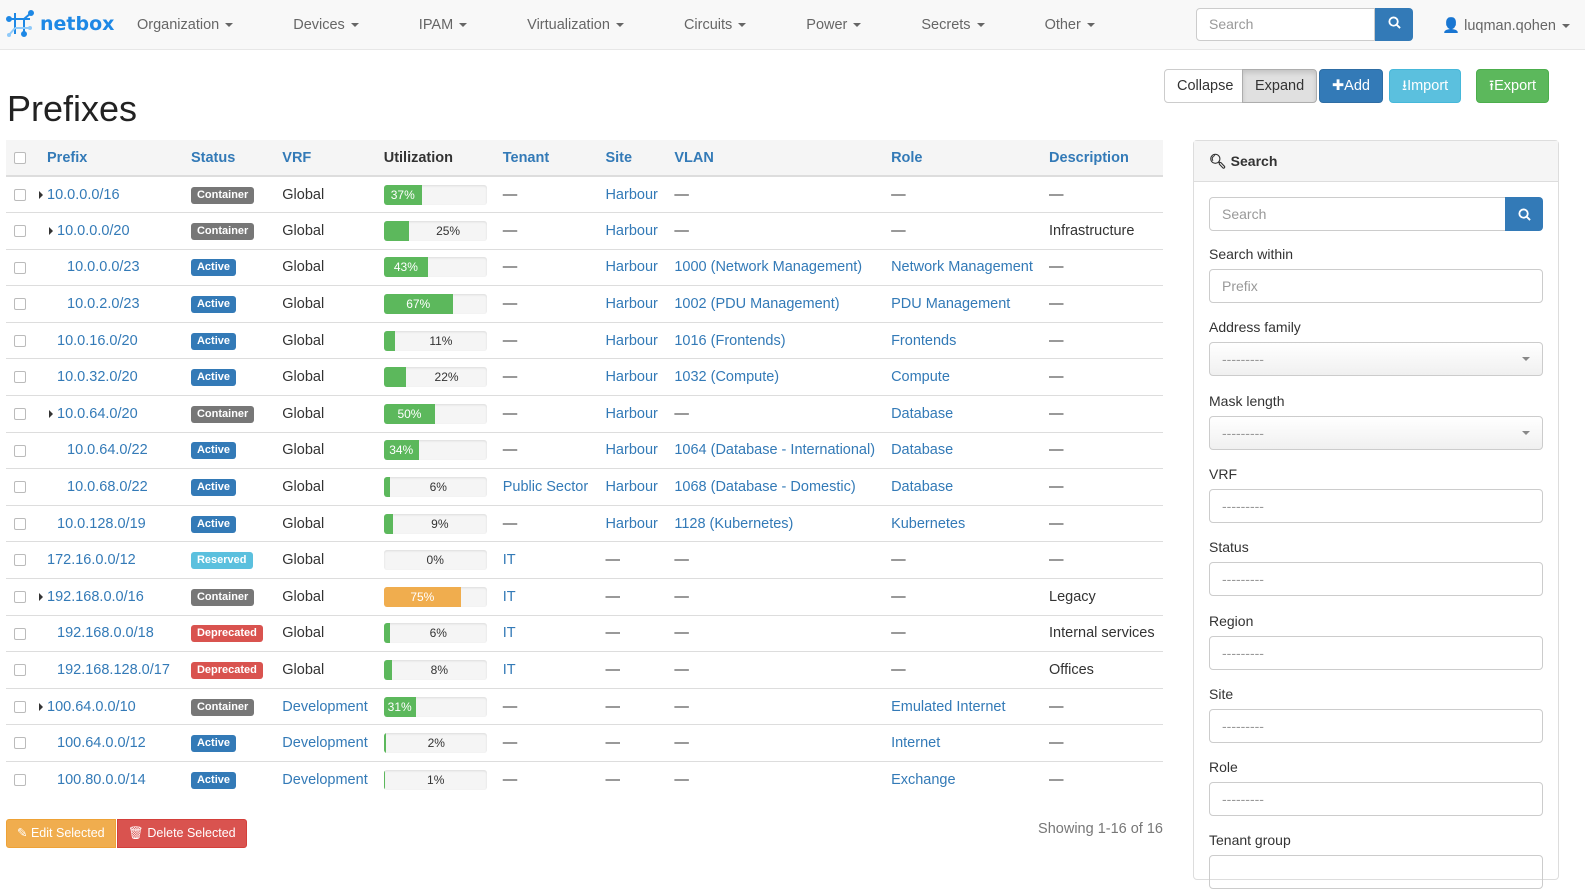 This screenshot has height=889, width=1585. I want to click on prefix-link: 10.0.64.0/22, so click(107, 450).